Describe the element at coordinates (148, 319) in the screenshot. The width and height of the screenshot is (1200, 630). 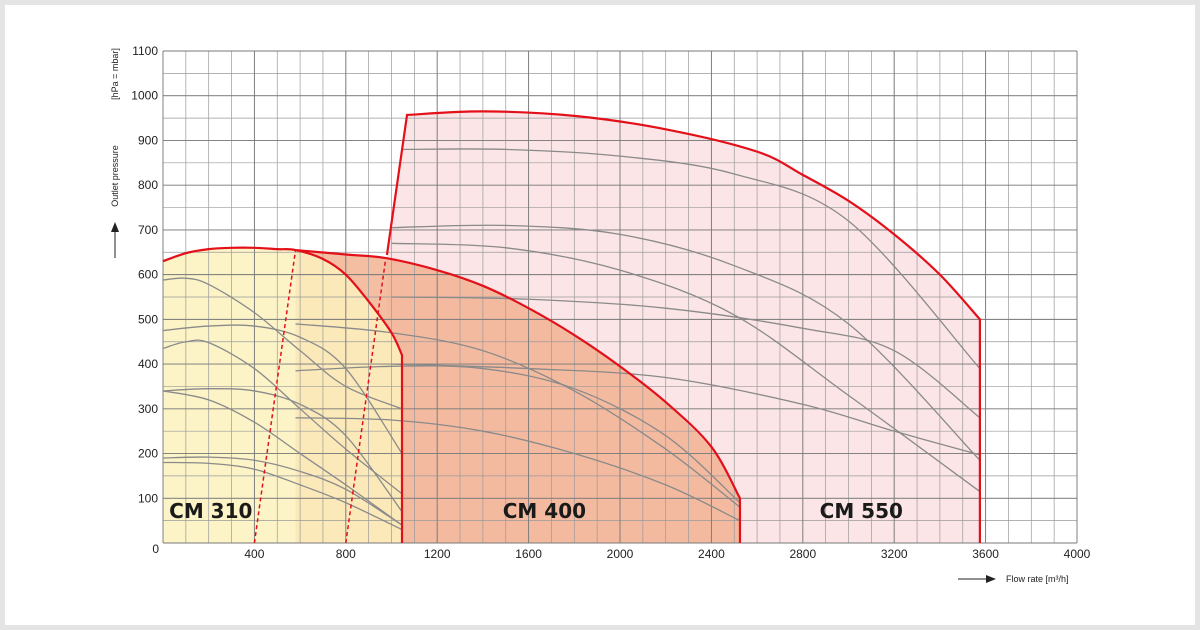
I see `y-tick-label: 500` at that location.